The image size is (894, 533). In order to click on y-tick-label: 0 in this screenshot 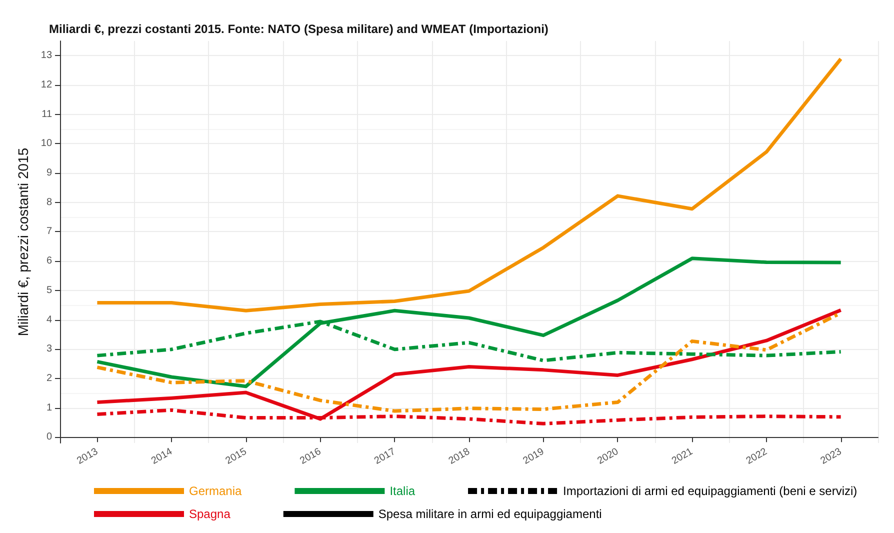, I will do `click(49, 437)`.